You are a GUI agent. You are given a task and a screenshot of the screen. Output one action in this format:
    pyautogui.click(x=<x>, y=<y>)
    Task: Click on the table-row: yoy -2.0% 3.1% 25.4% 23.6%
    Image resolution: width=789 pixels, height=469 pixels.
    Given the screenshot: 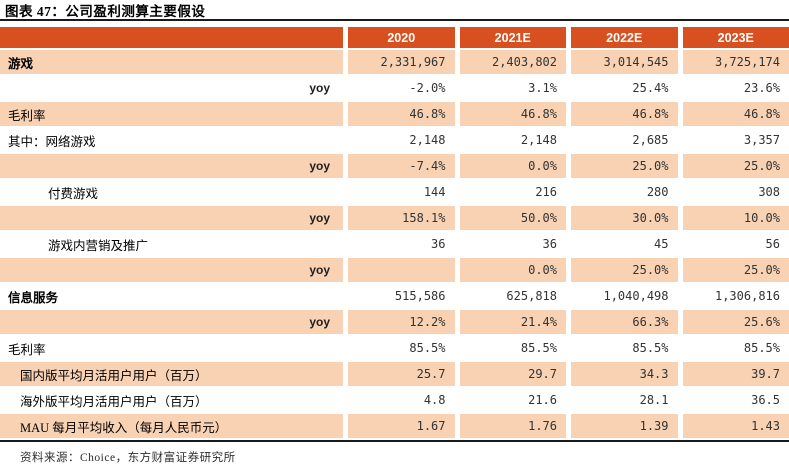 What is the action you would take?
    pyautogui.click(x=394, y=88)
    